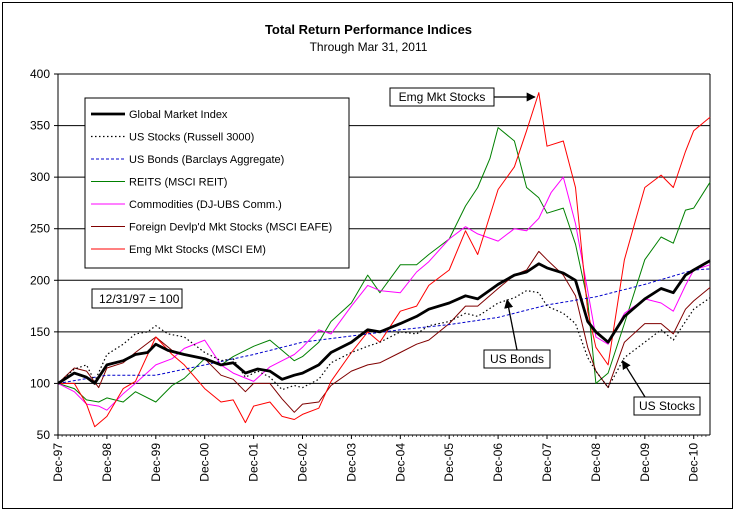 Image resolution: width=737 pixels, height=513 pixels. What do you see at coordinates (442, 97) in the screenshot?
I see `annotation-label: Emg Mkt Stocks` at bounding box center [442, 97].